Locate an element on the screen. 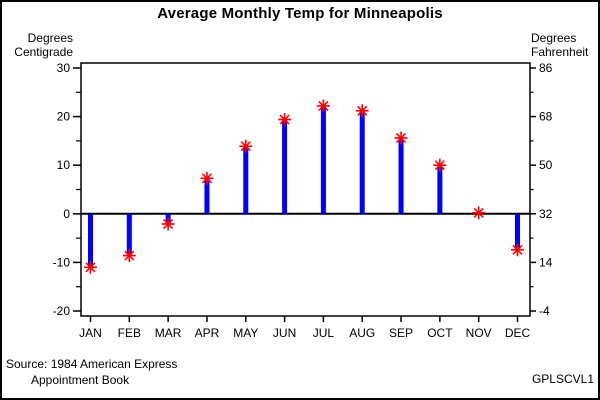 This screenshot has width=600, height=400. month-label: SEP is located at coordinates (401, 333).